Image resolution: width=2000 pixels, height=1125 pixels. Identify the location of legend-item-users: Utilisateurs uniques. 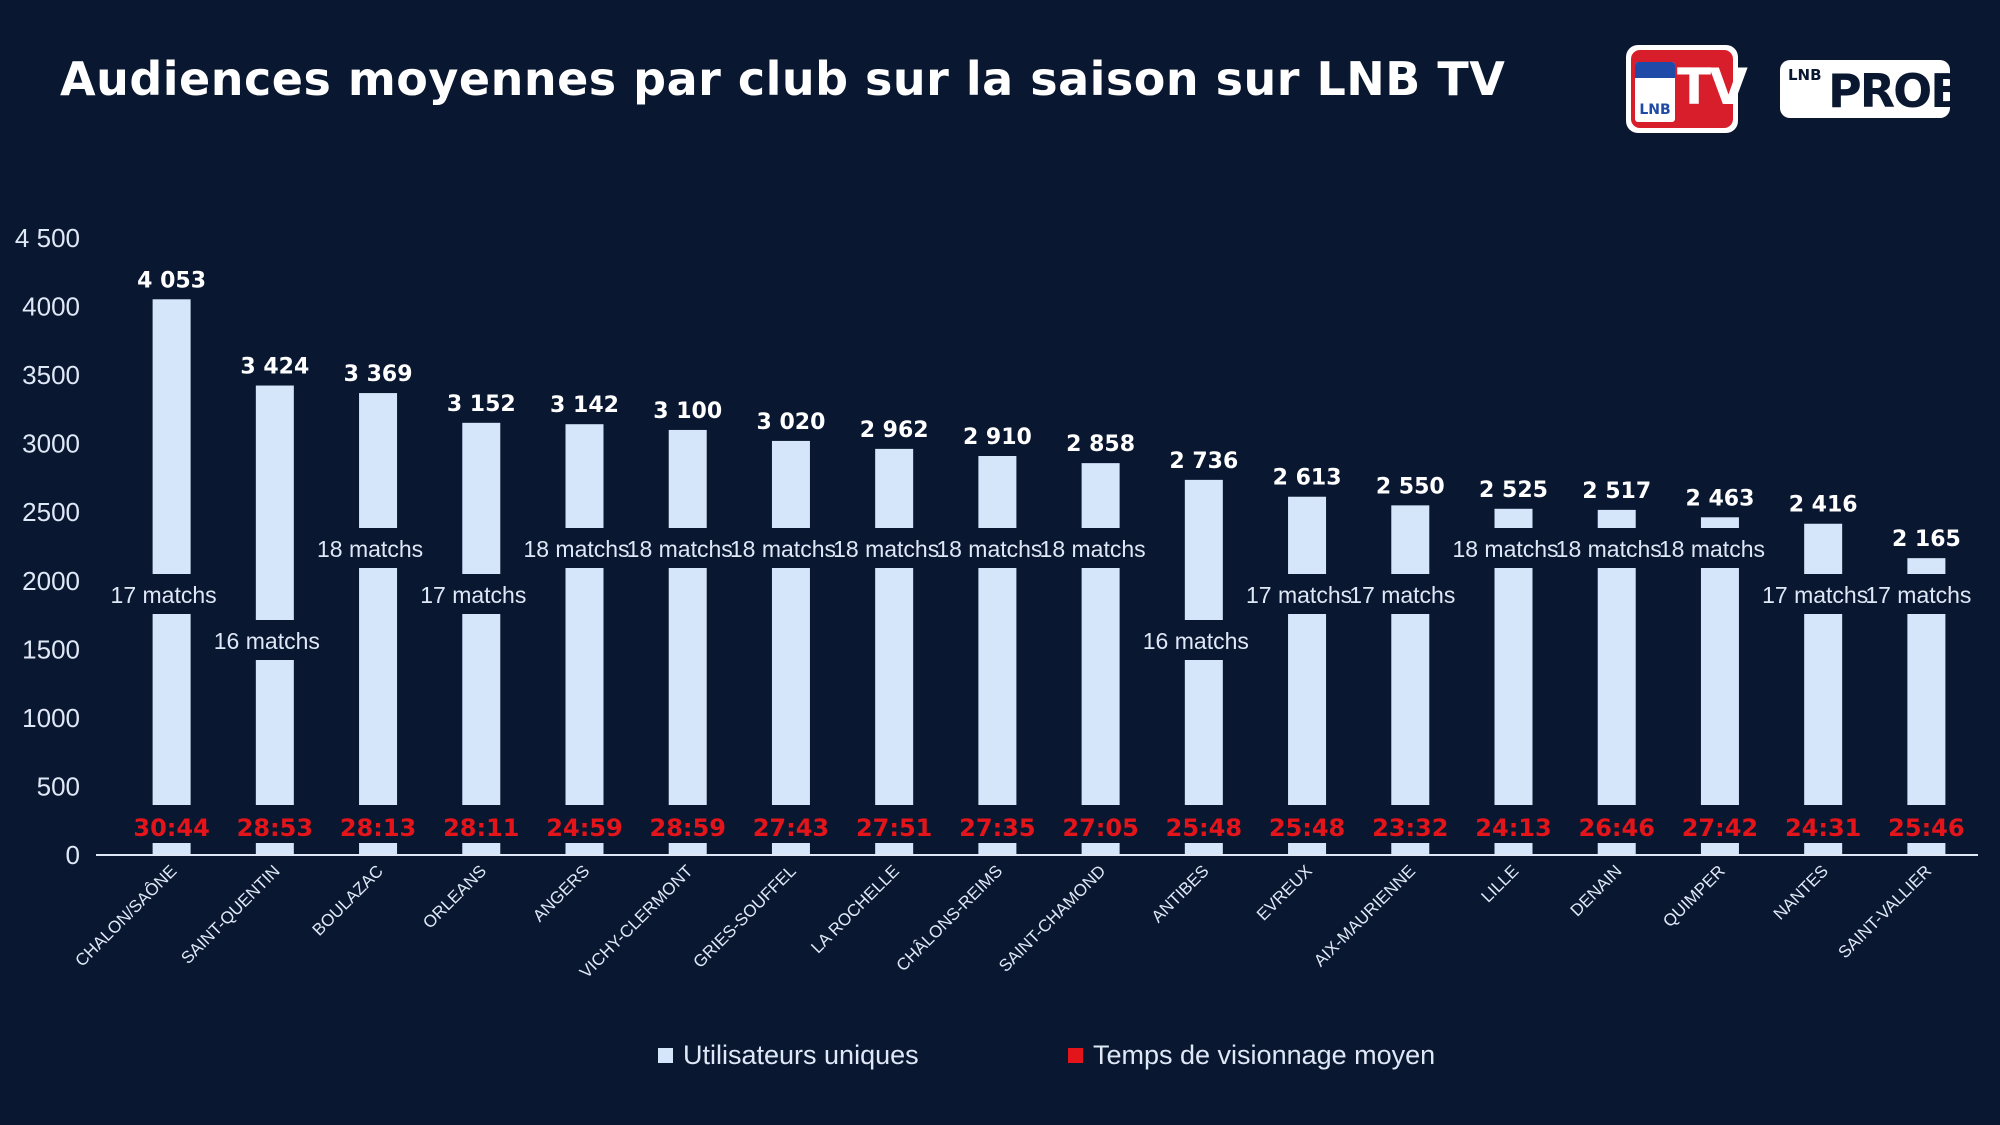
(788, 1055).